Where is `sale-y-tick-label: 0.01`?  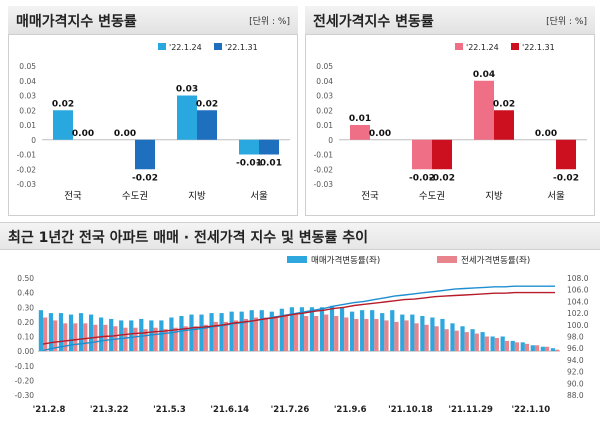
sale-y-tick-label: 0.01 is located at coordinates (27, 125).